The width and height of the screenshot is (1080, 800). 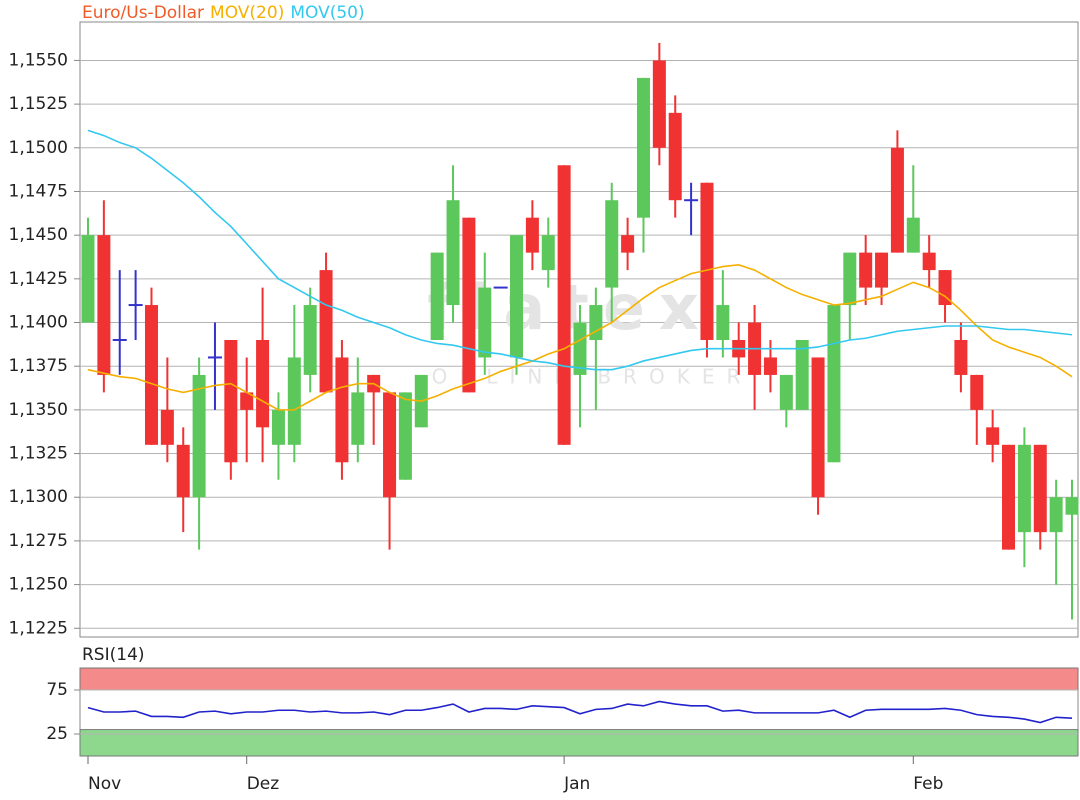 What do you see at coordinates (38, 497) in the screenshot?
I see `y-tick-label: 1,1300` at bounding box center [38, 497].